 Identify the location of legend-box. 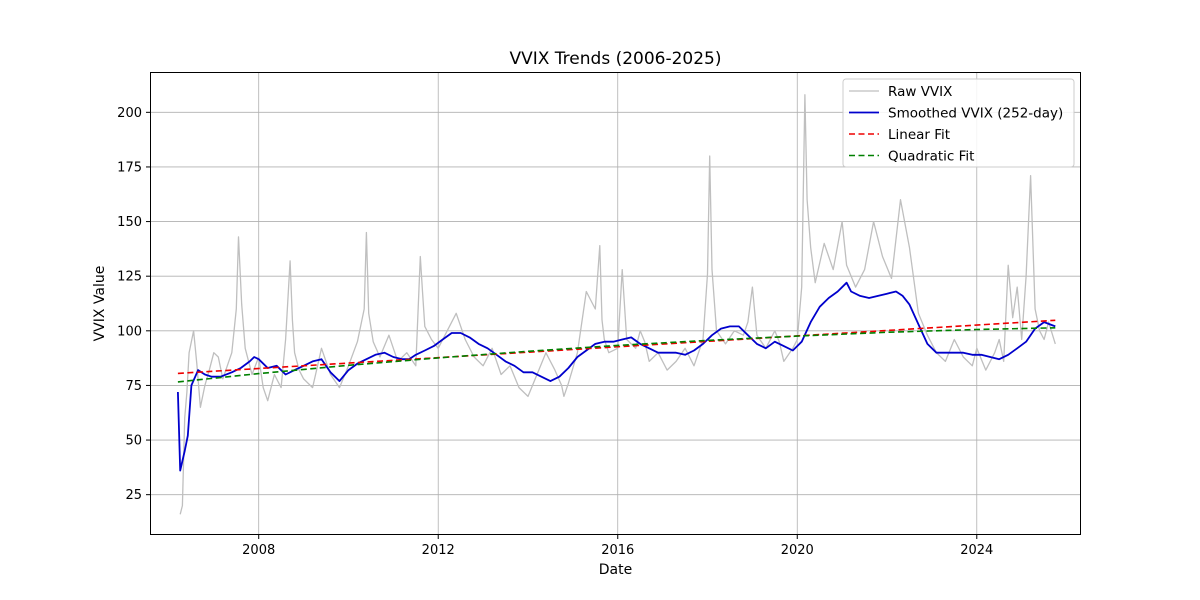
(958, 123).